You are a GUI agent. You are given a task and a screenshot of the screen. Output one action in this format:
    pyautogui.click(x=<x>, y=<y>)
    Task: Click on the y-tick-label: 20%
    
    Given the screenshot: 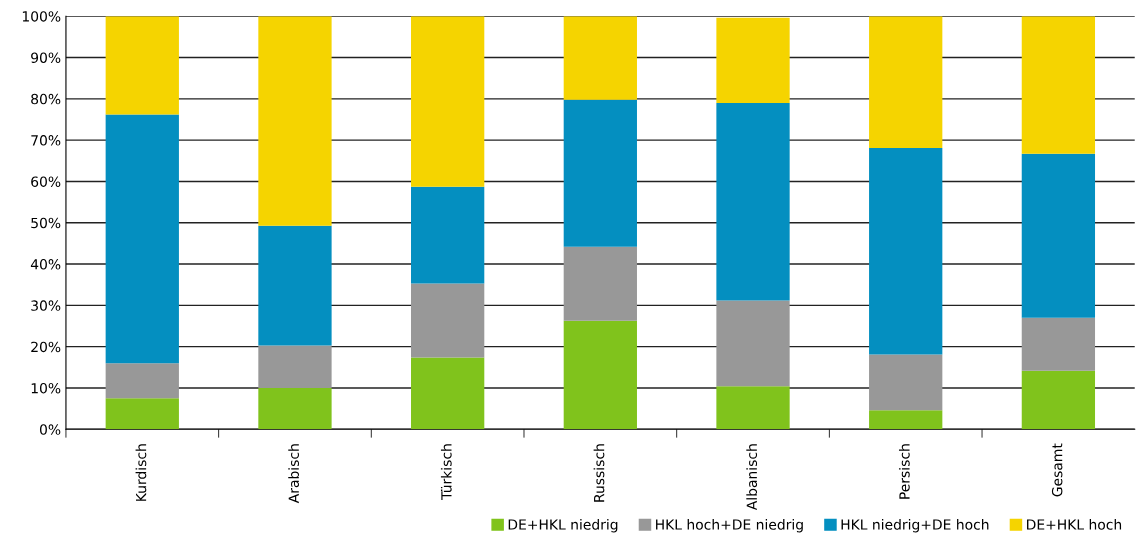 What is the action you would take?
    pyautogui.click(x=46, y=347)
    